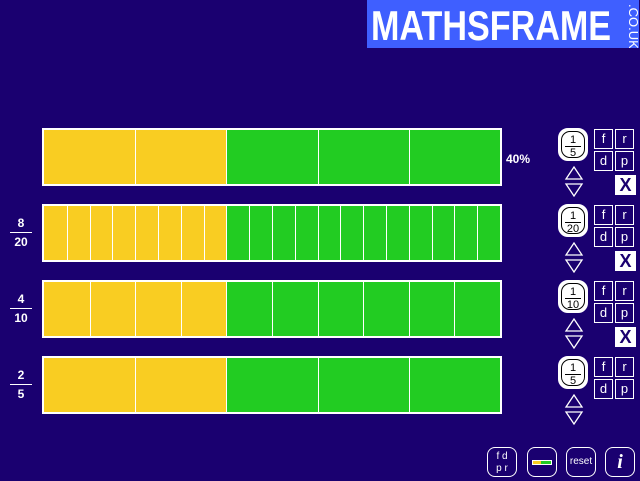 This screenshot has width=640, height=481. What do you see at coordinates (491, 25) in the screenshot?
I see `logo-main-text: MATHSFRAME` at bounding box center [491, 25].